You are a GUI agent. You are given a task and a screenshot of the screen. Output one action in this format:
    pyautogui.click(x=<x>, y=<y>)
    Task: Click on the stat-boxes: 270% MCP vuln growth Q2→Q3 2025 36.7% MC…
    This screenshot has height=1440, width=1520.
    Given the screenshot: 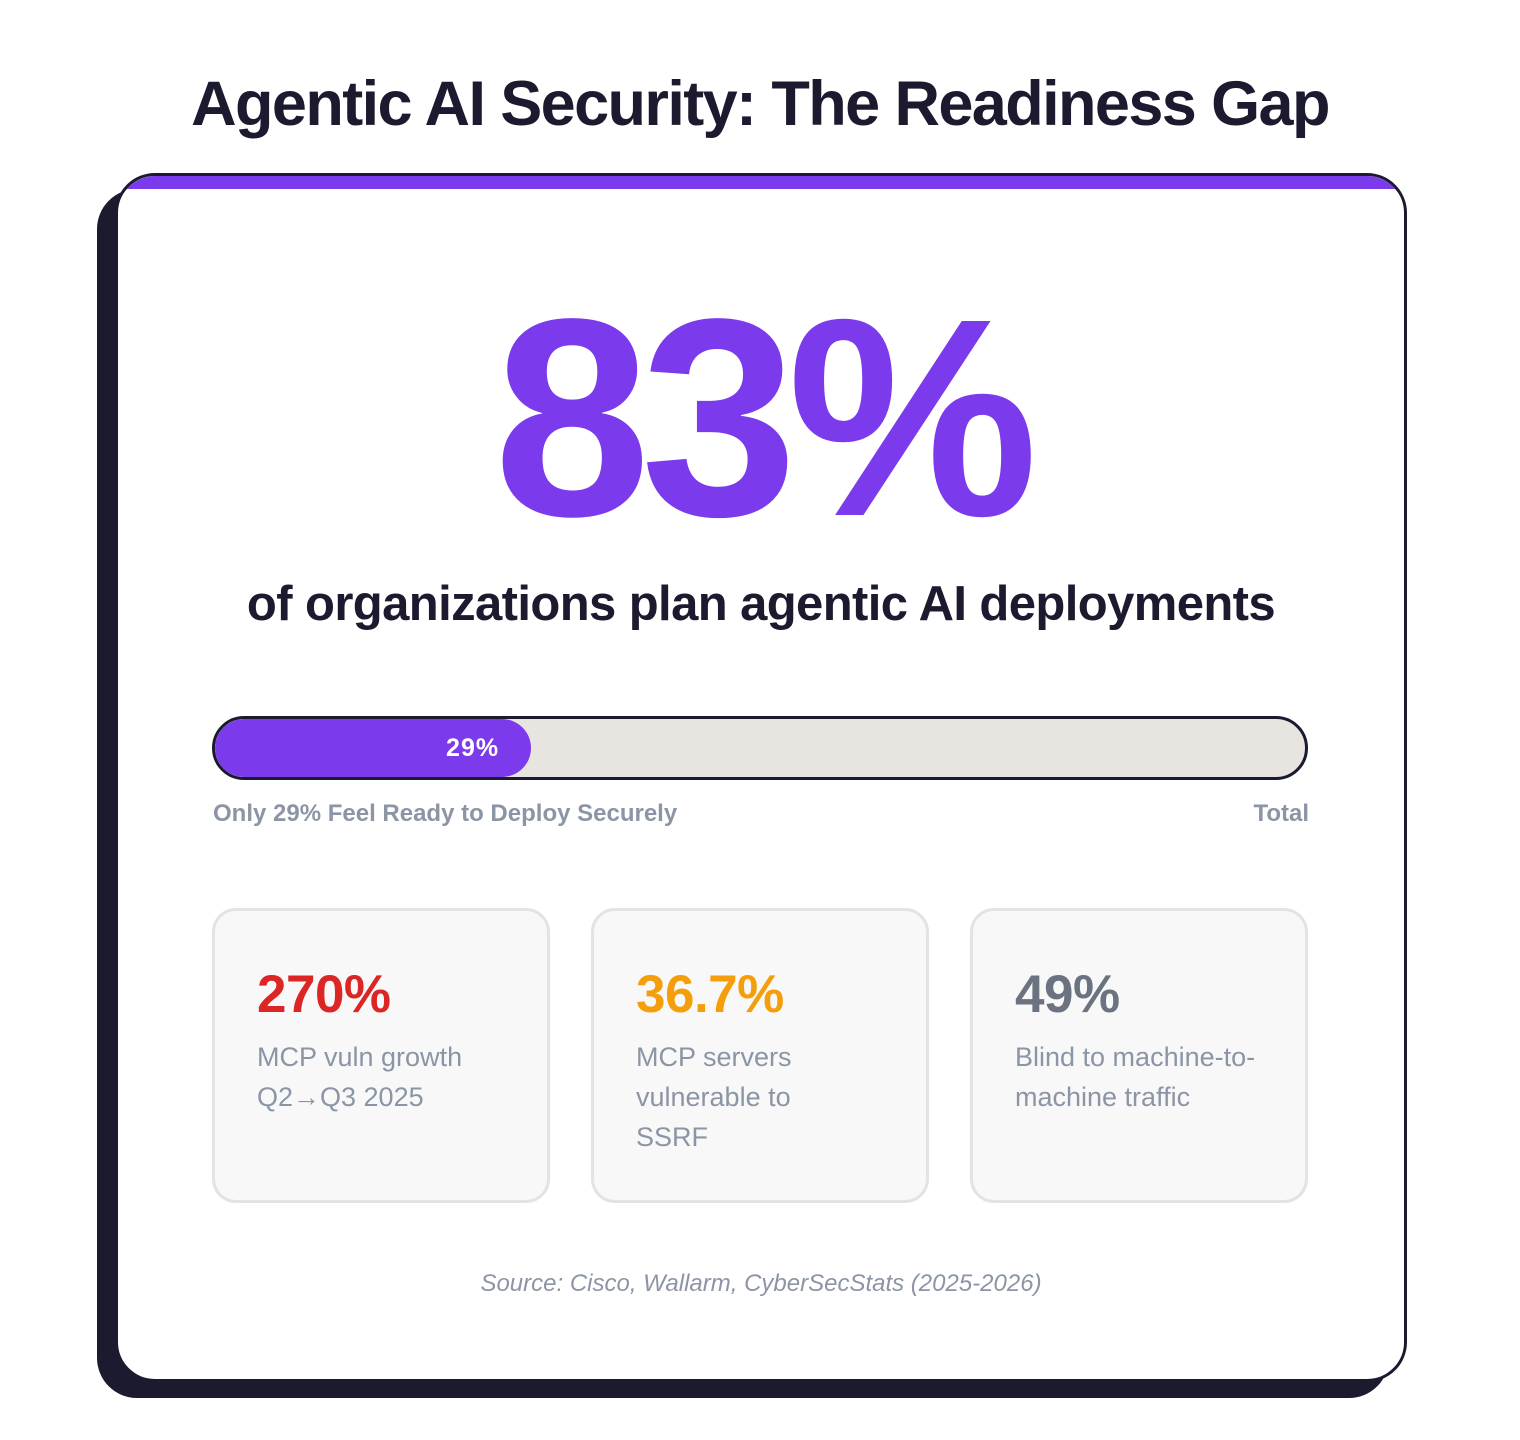 What is the action you would take?
    pyautogui.click(x=760, y=1055)
    